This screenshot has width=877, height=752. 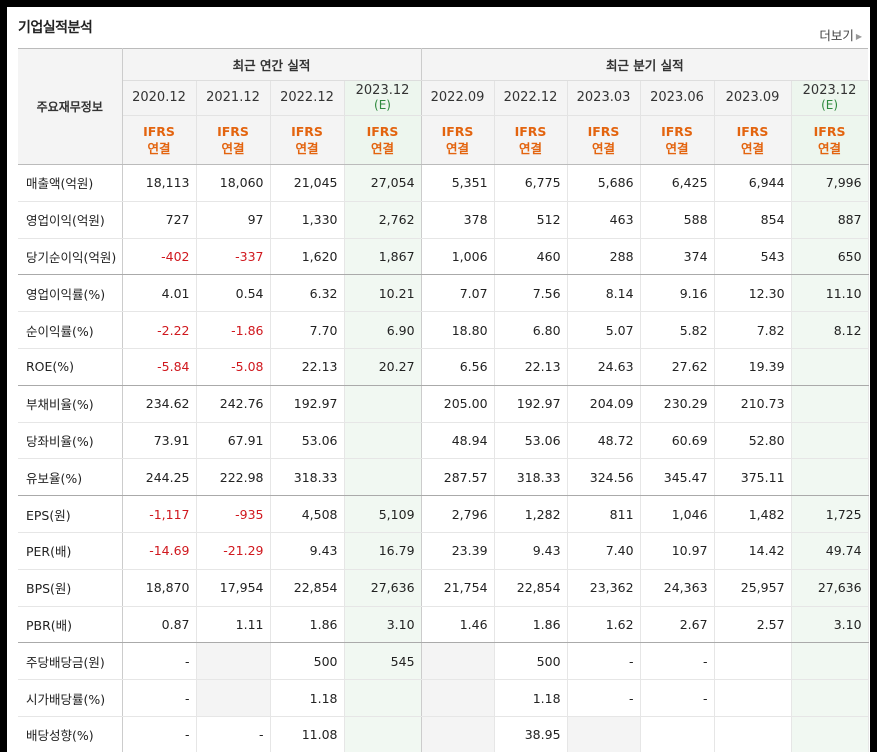 What do you see at coordinates (70, 441) in the screenshot?
I see `row-label: 당좌비율(%)` at bounding box center [70, 441].